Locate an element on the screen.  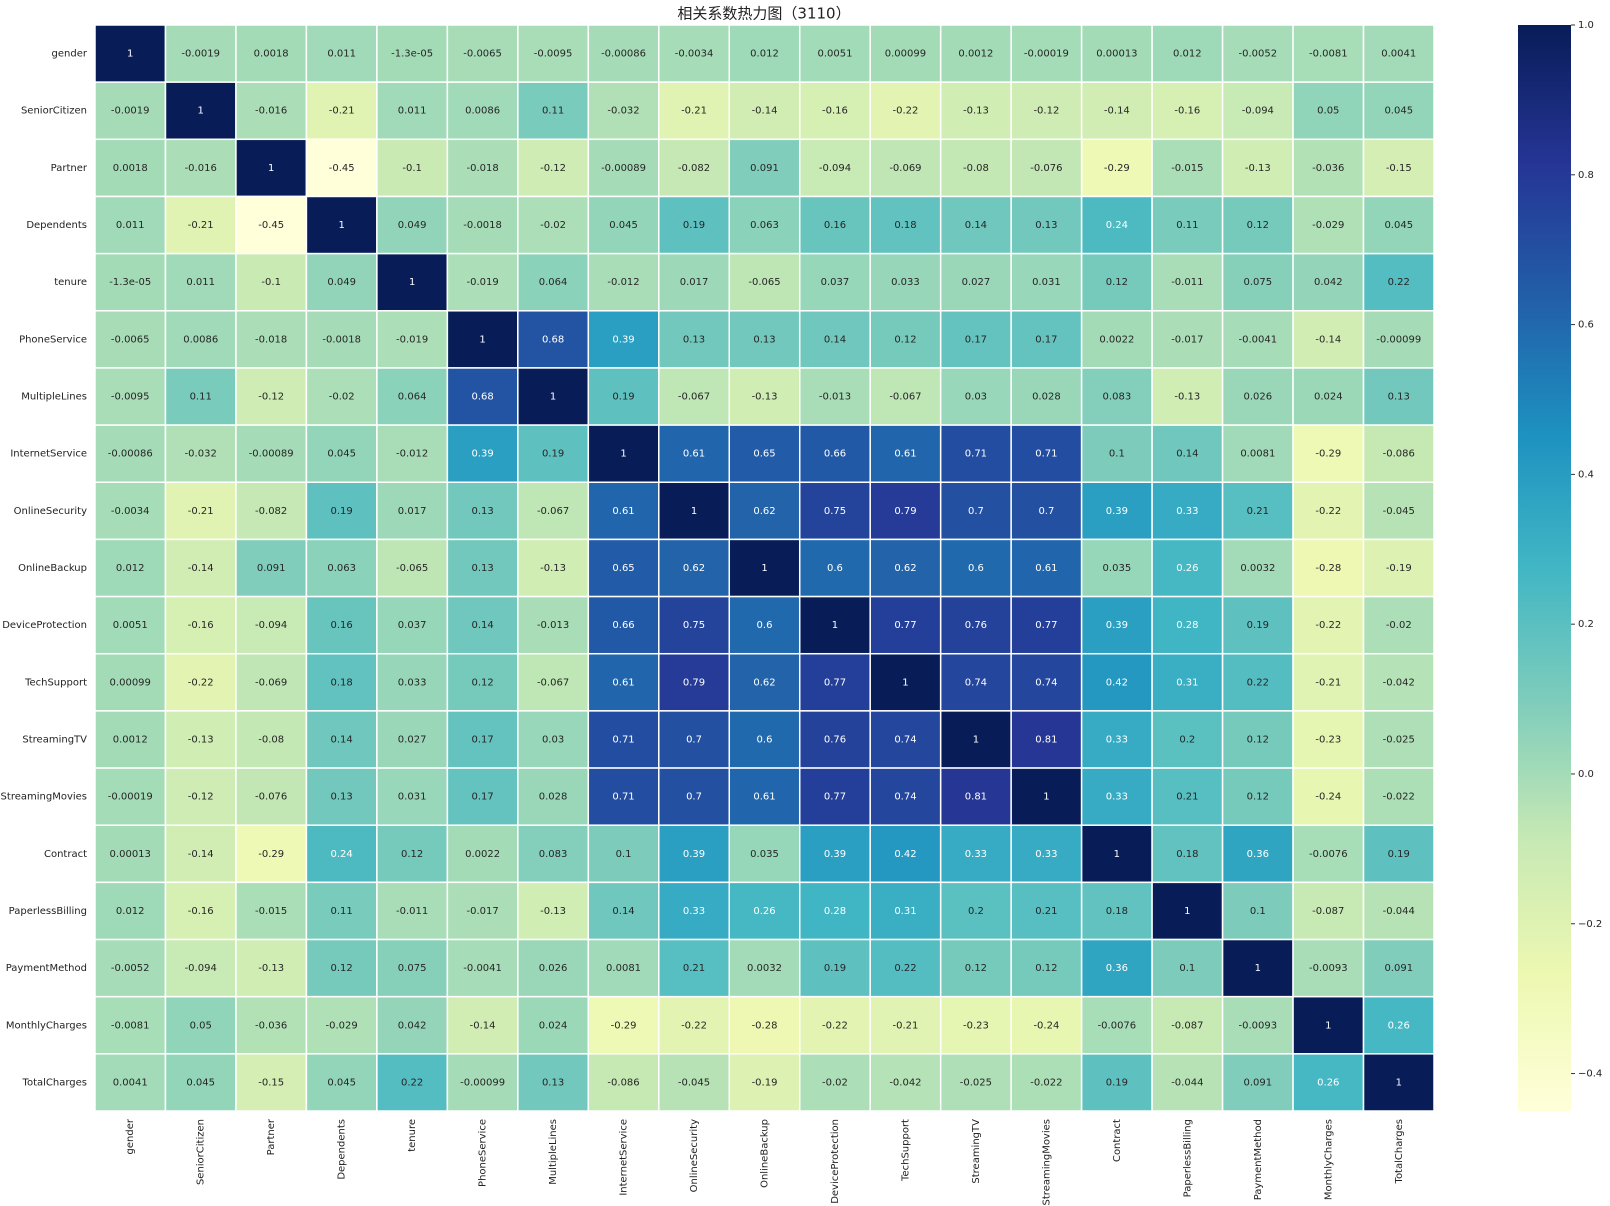
cell-label: -0.029 is located at coordinates (1328, 225).